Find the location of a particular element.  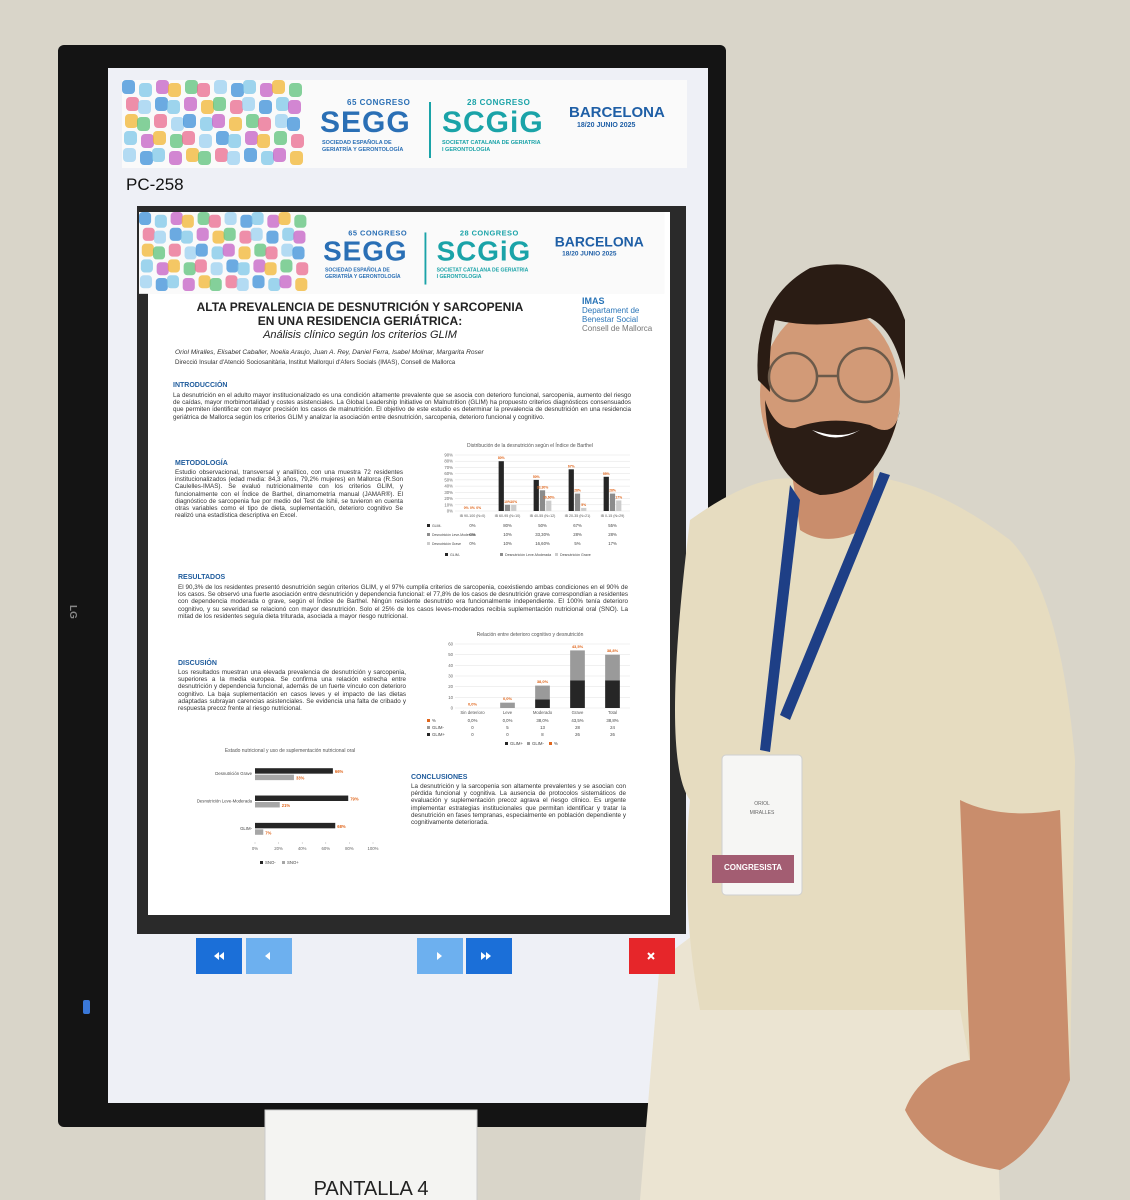

table-cell: 0% is located at coordinates (472, 525).